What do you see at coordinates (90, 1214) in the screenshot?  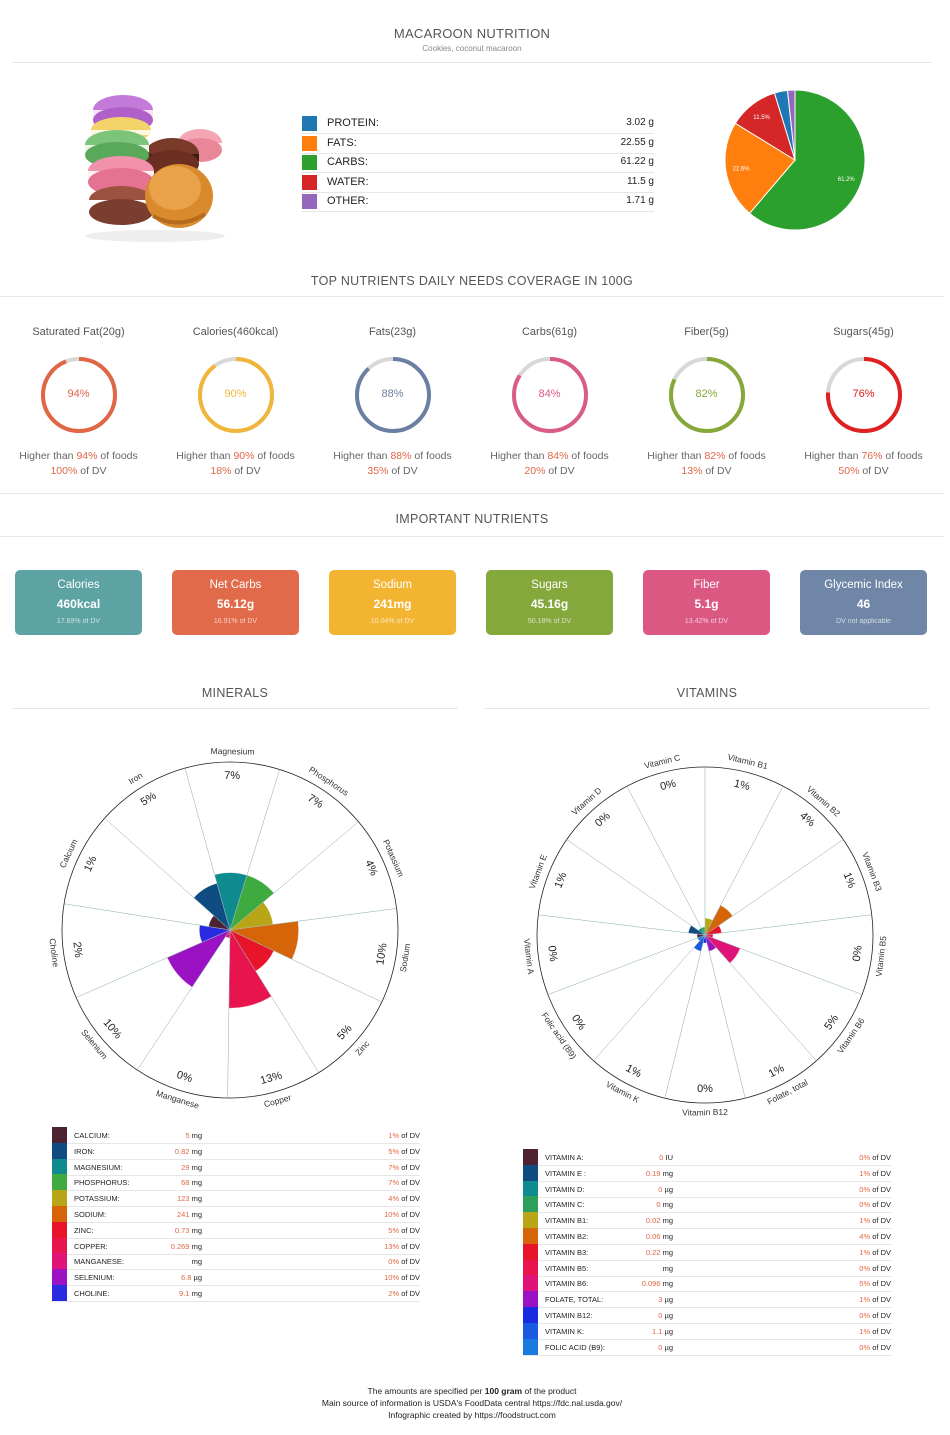 I see `nutrient-name: SODIUM:` at bounding box center [90, 1214].